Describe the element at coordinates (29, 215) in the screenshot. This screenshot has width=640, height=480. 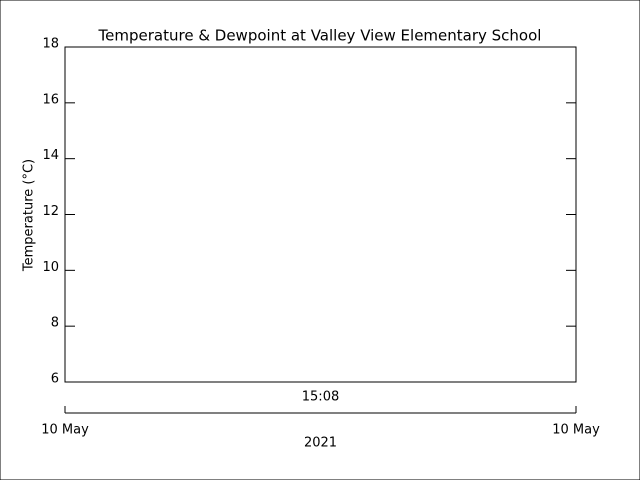
I see `y-axis-label: Temperature (°C)` at that location.